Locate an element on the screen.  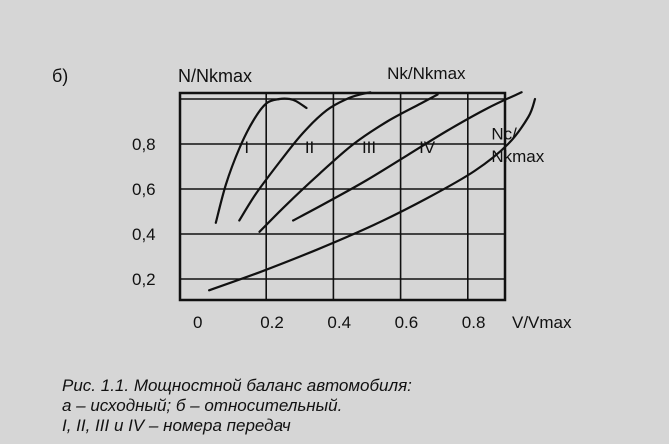
y-tick-label: 0,2 is located at coordinates (144, 279).